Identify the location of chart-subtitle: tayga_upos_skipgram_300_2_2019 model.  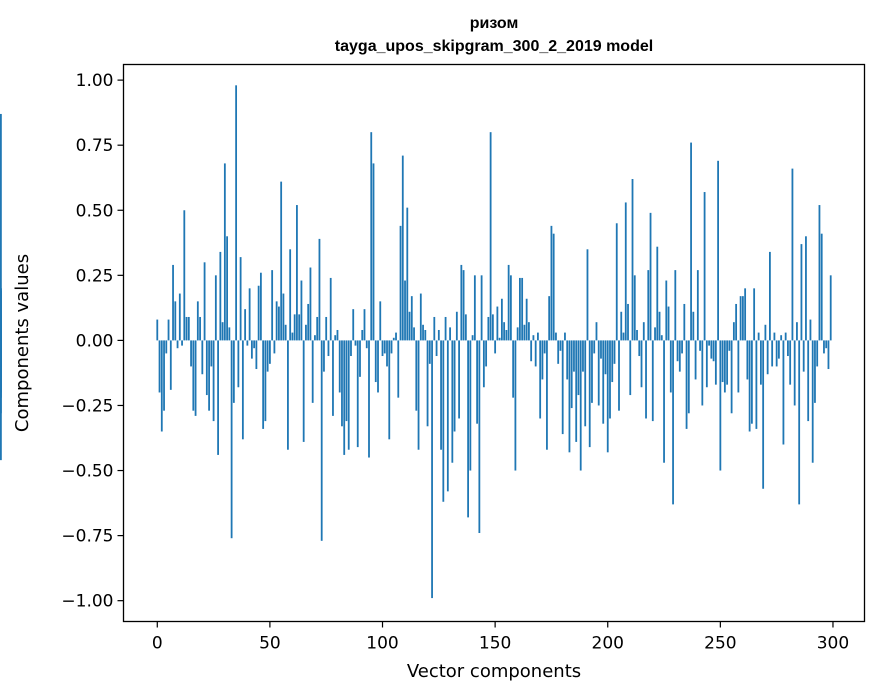
(494, 46).